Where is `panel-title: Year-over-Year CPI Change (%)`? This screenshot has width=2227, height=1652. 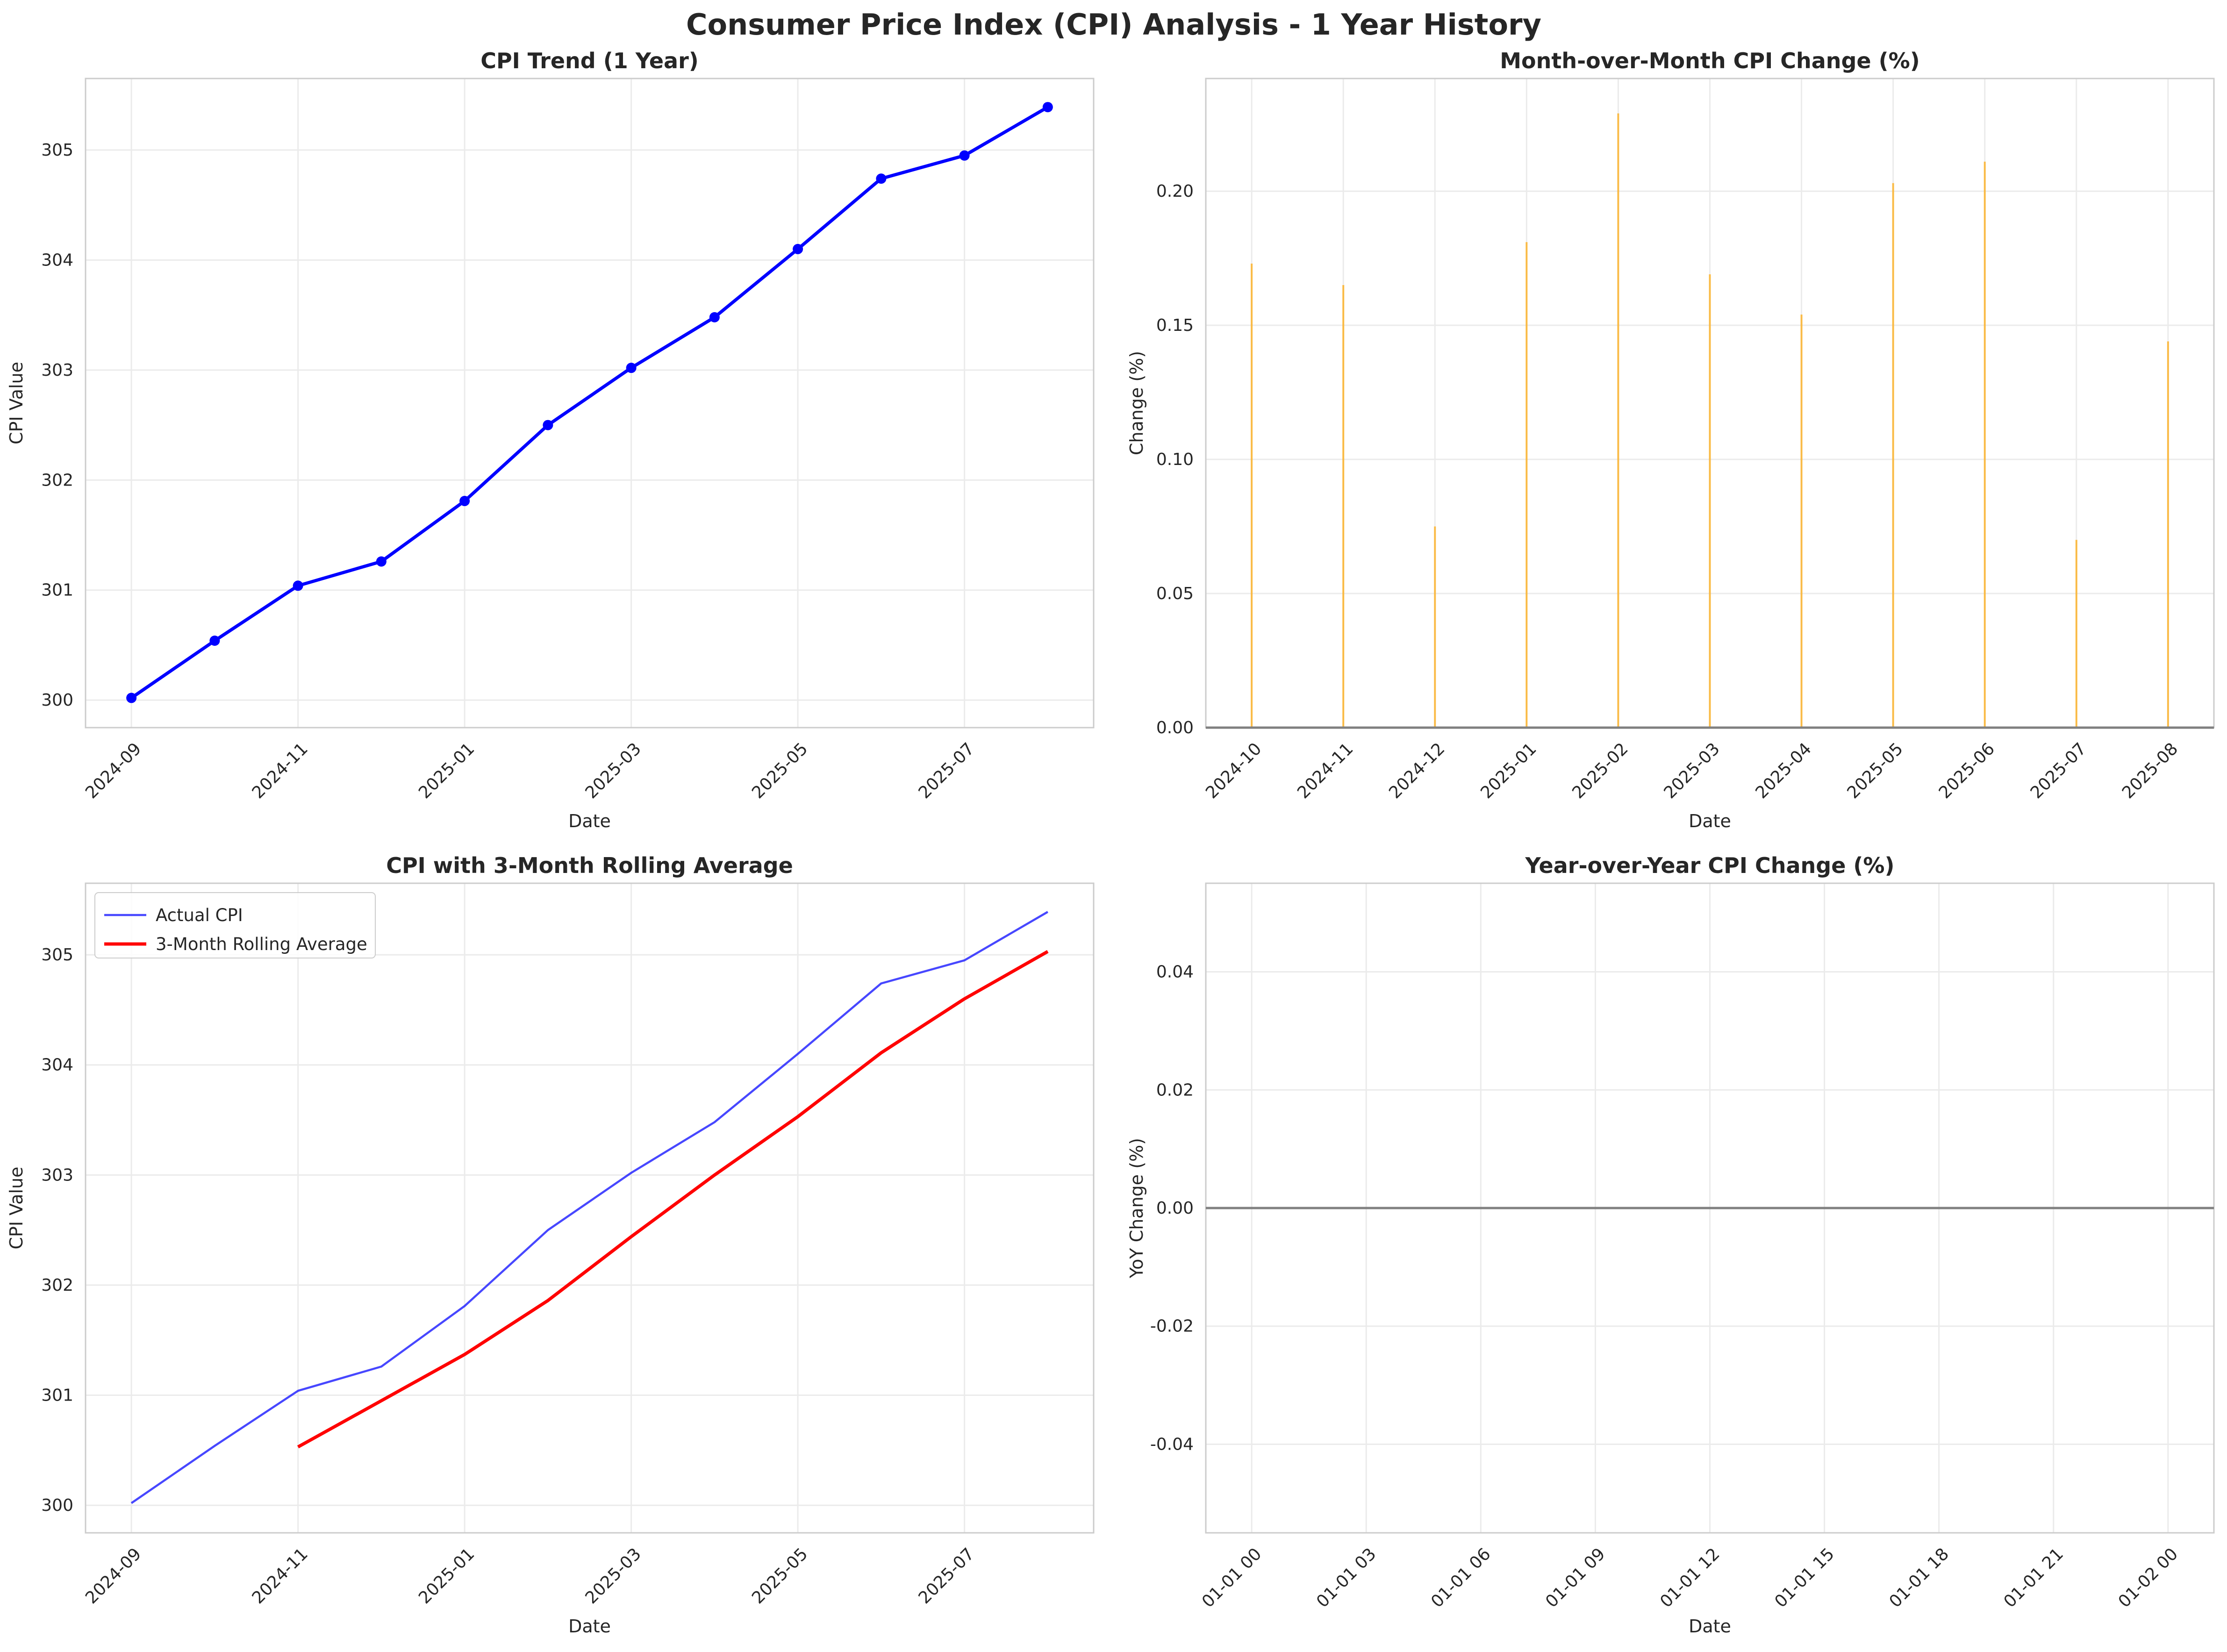
panel-title: Year-over-Year CPI Change (%) is located at coordinates (1709, 865).